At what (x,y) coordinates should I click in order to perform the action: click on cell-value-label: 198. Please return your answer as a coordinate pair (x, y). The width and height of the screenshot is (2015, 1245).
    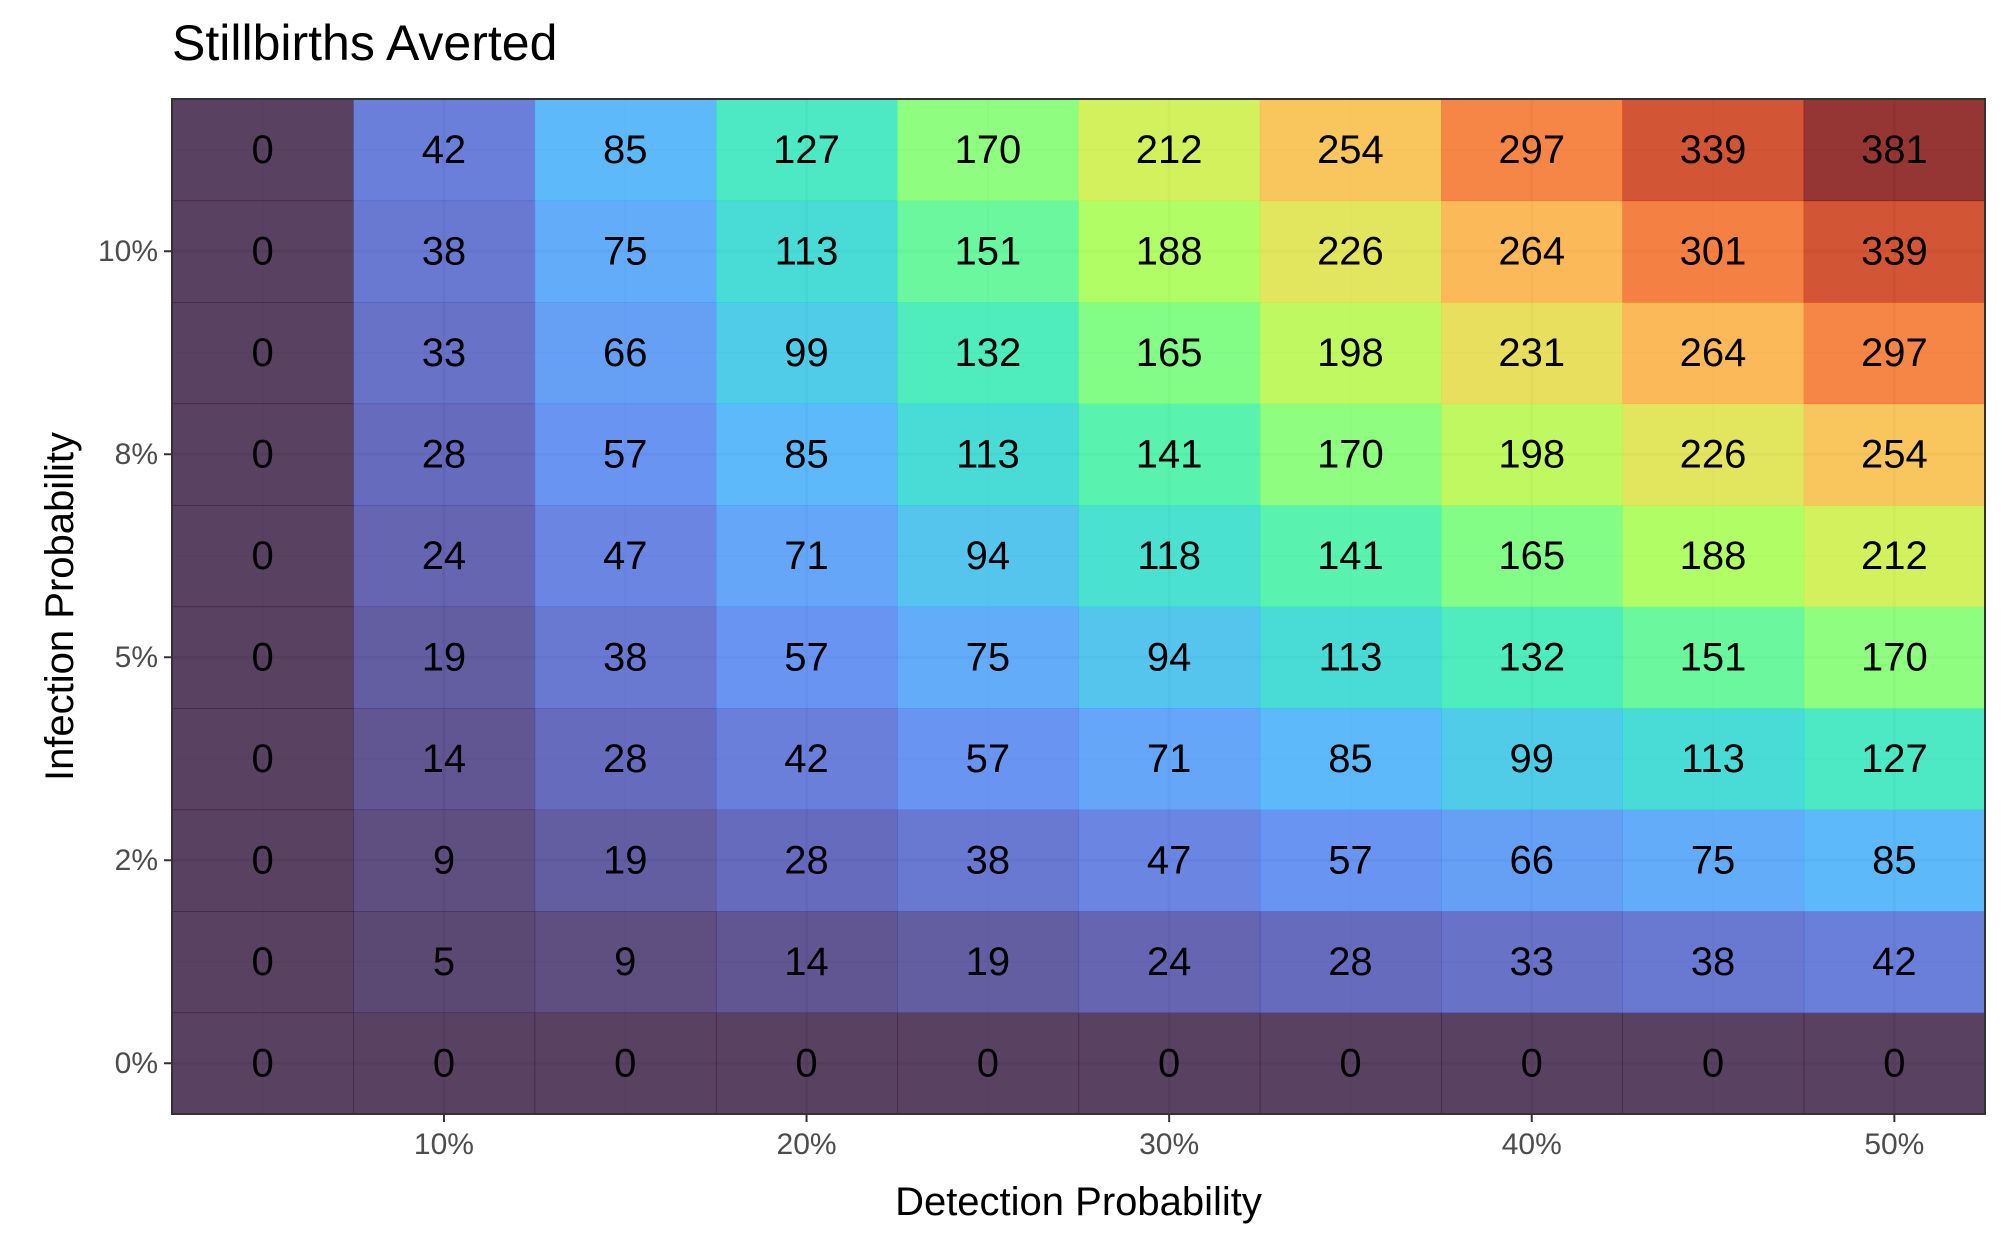
    Looking at the image, I should click on (1531, 454).